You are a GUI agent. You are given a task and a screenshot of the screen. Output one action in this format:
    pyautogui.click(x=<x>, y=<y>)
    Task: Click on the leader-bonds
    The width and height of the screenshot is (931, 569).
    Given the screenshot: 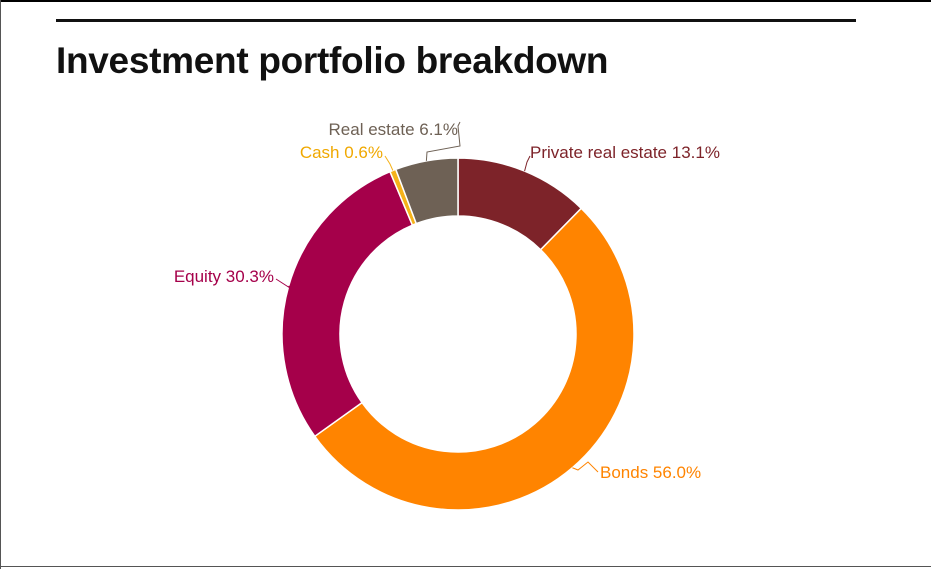 What is the action you would take?
    pyautogui.click(x=585, y=467)
    